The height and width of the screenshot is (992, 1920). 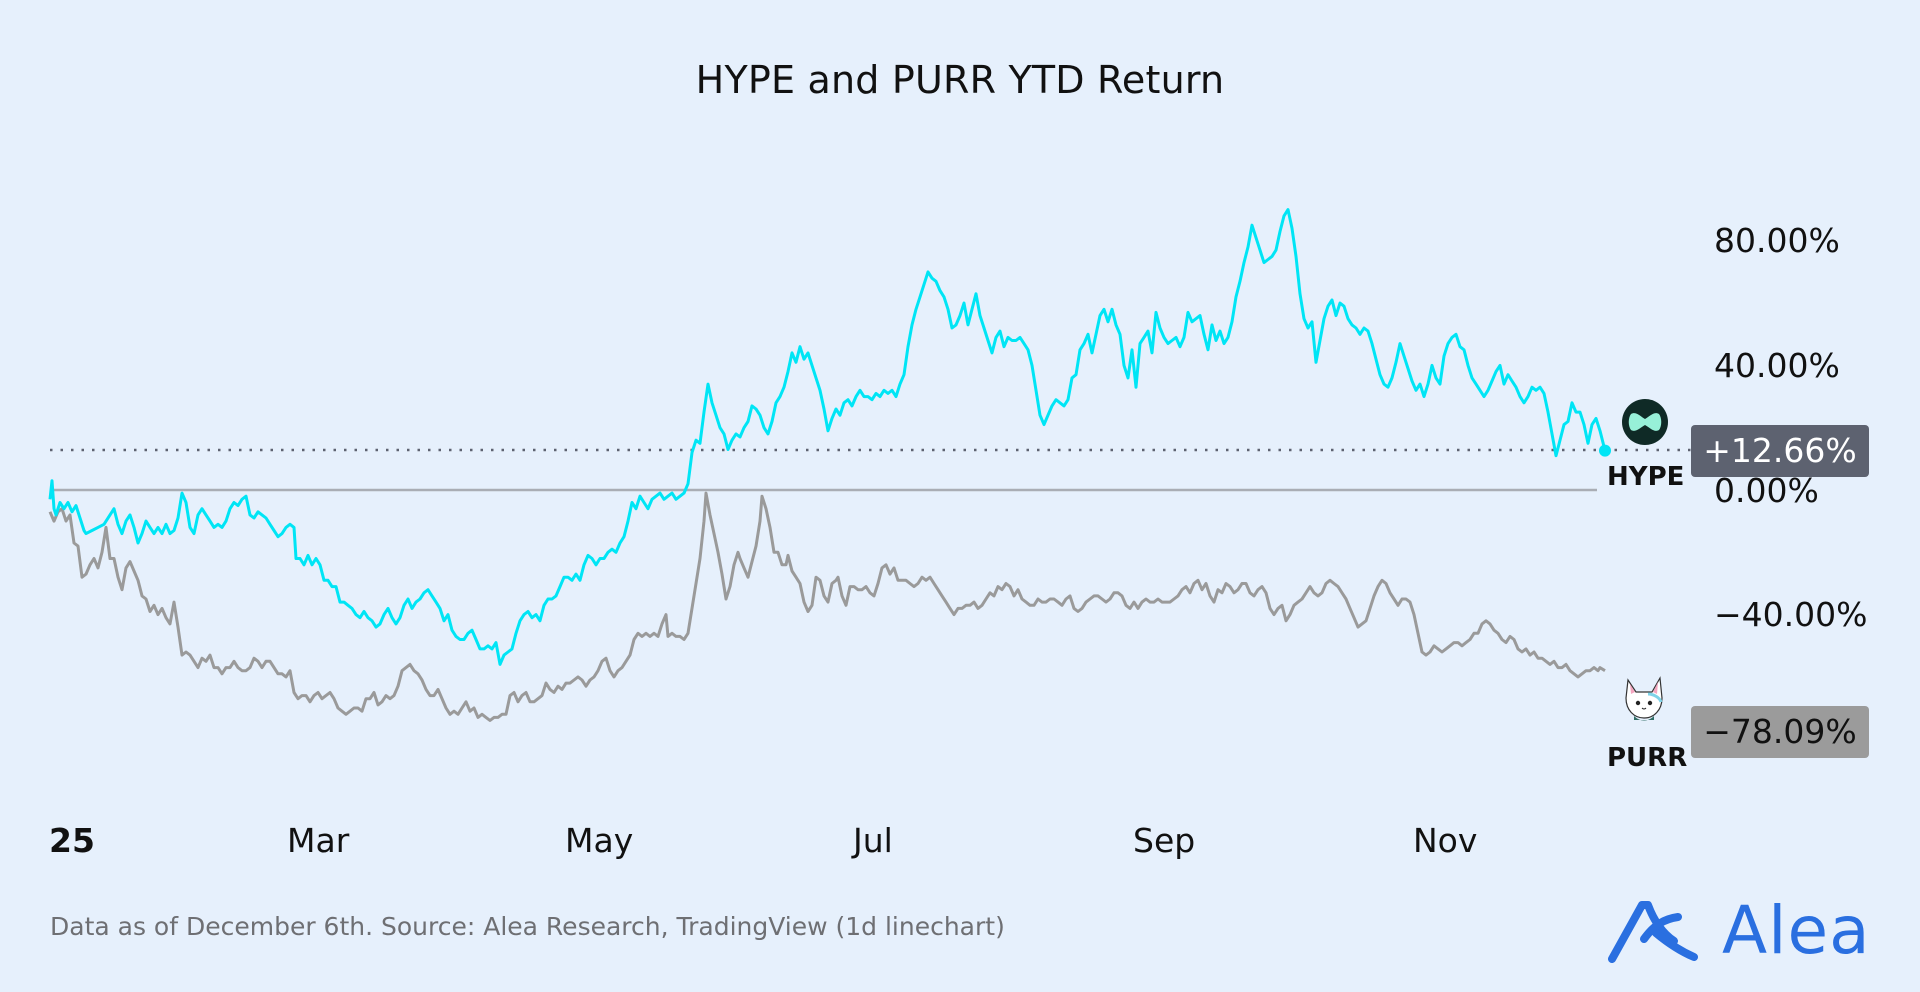 What do you see at coordinates (1796, 930) in the screenshot?
I see `alea-wordmark: Alea` at bounding box center [1796, 930].